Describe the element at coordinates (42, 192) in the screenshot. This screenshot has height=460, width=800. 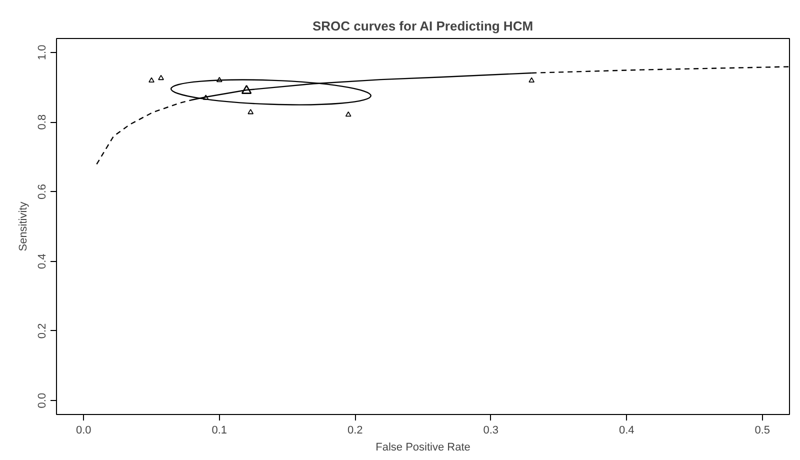
I see `y-tick-label: 0.6` at that location.